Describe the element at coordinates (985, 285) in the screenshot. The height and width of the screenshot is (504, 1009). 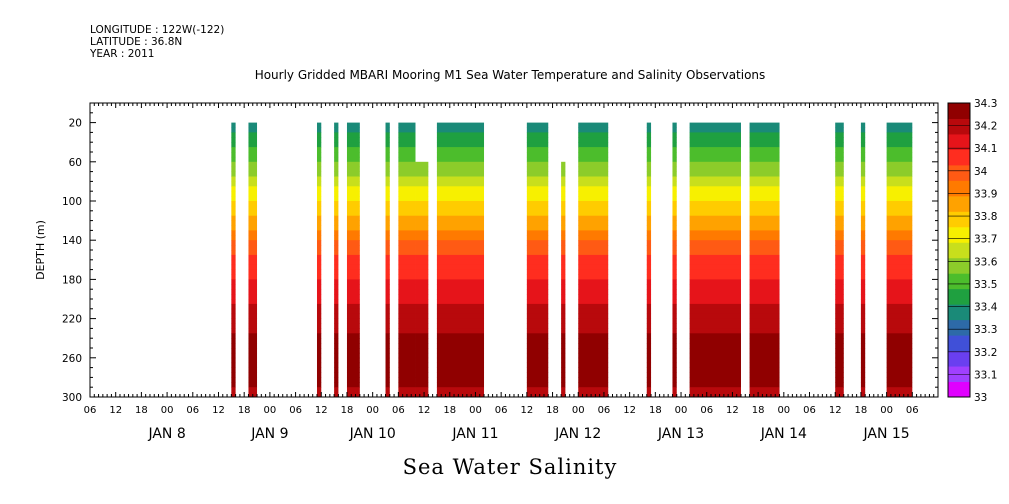
I see `colorbar-label: 33.5` at that location.